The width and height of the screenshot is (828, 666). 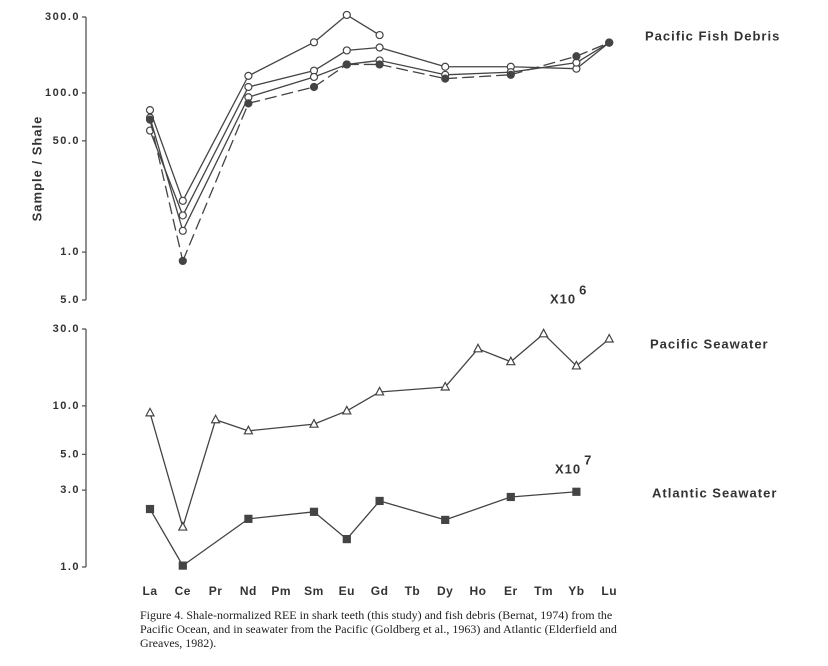 What do you see at coordinates (66, 329) in the screenshot?
I see `y-tick-label: 30.0` at bounding box center [66, 329].